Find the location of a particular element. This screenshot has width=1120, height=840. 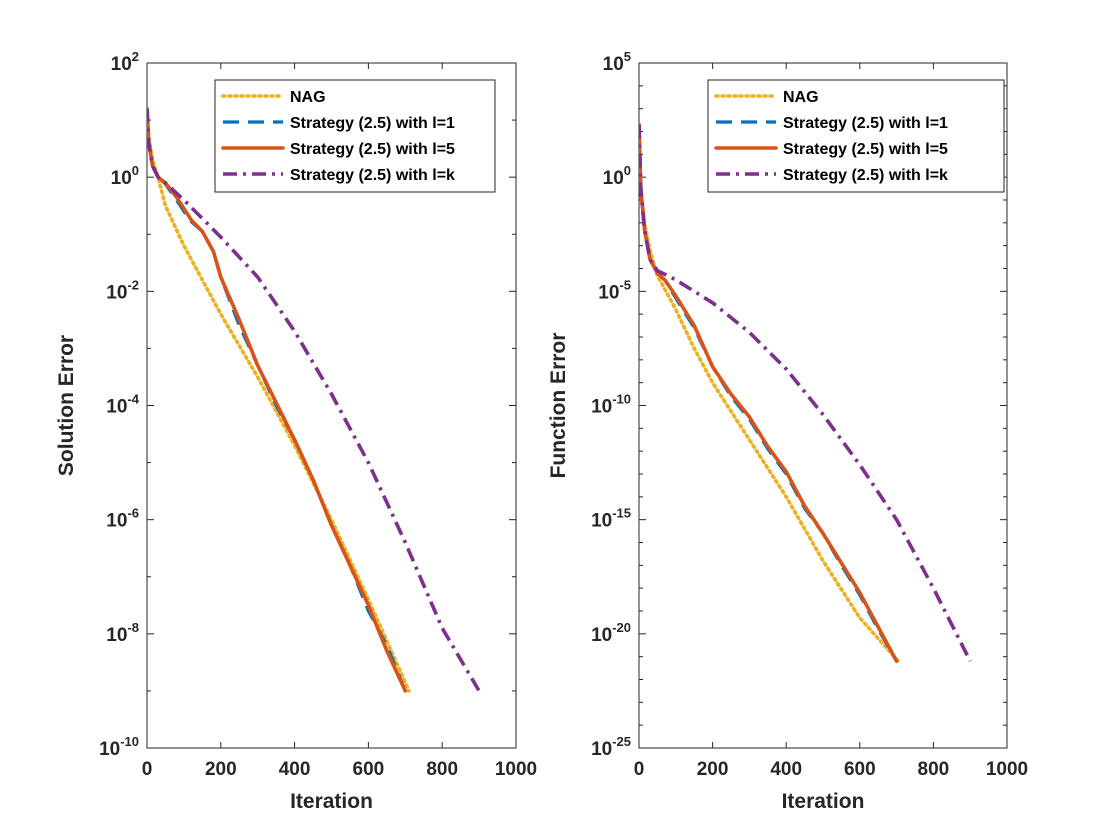

y-tick-label: 10⁻²⁰ is located at coordinates (611, 633).